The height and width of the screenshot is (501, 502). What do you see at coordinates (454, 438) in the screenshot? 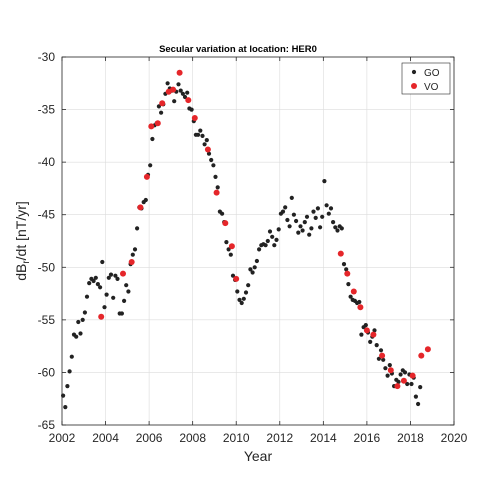
I see `x-tick-label: 2020` at bounding box center [454, 438].